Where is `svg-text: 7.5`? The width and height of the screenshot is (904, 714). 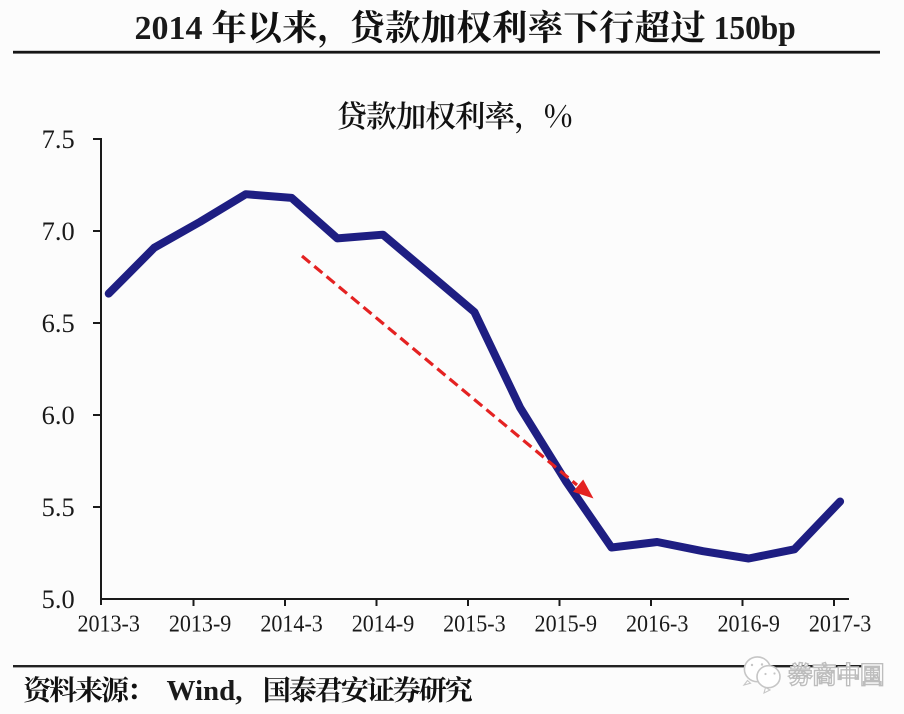
svg-text: 7.5 is located at coordinates (58, 139).